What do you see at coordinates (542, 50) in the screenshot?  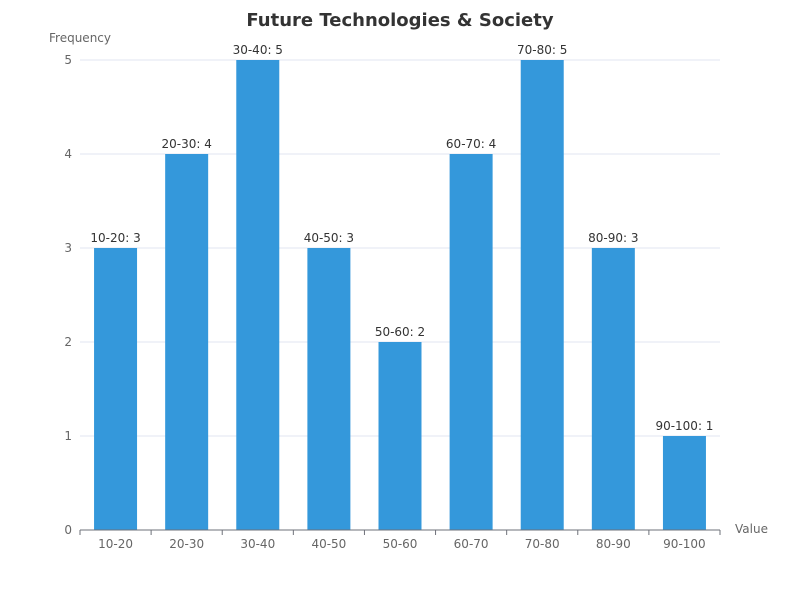 I see `bar-data-label: 70-80: 5` at bounding box center [542, 50].